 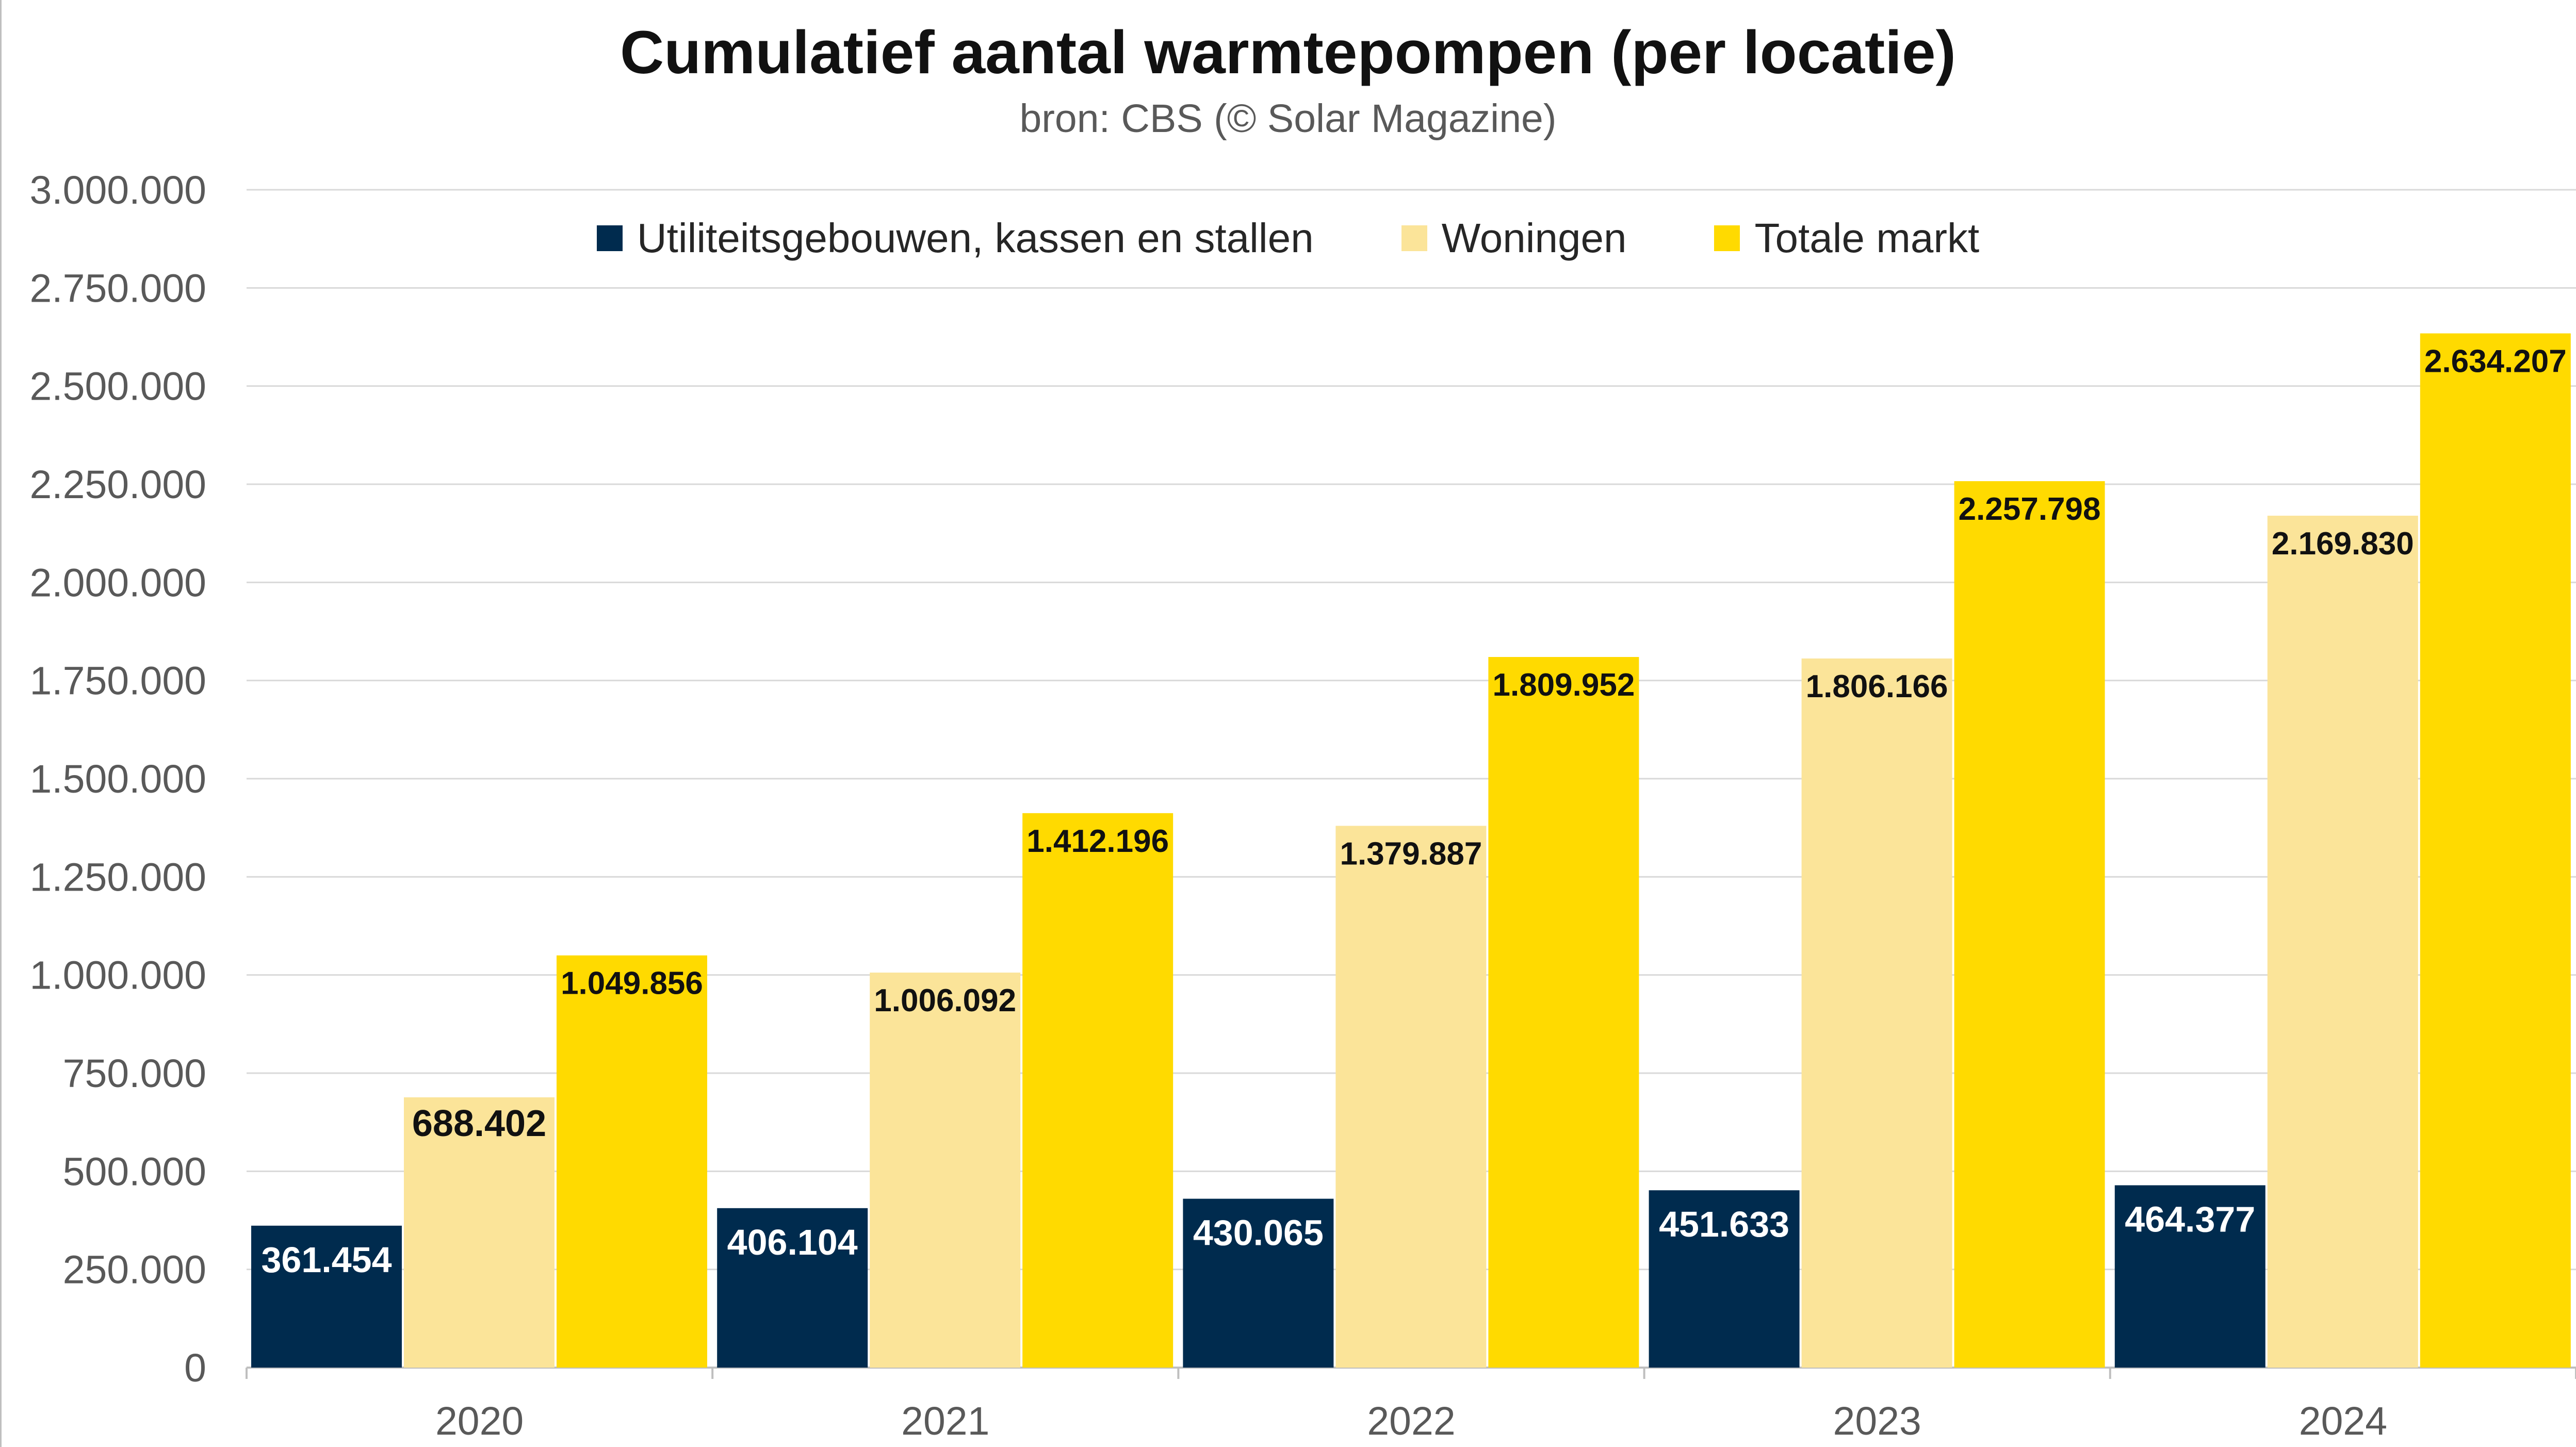 I want to click on legend-swatch-utiliteit, so click(x=610, y=238).